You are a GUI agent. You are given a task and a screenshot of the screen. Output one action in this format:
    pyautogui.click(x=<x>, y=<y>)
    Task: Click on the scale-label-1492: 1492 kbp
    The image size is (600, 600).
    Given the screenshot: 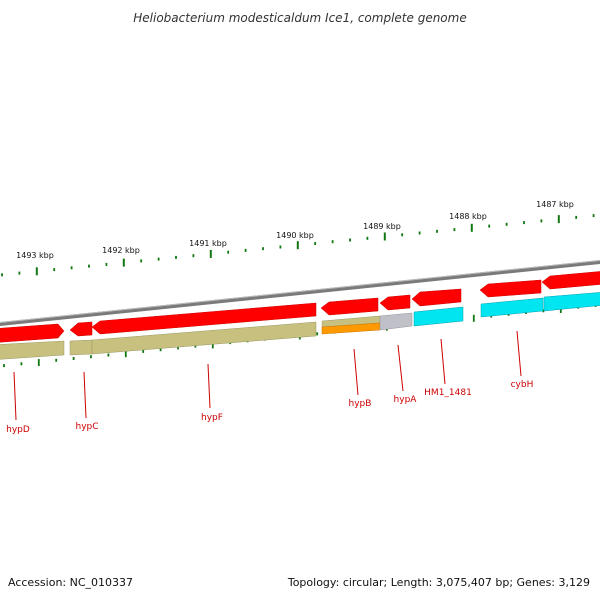 What is the action you would take?
    pyautogui.click(x=121, y=250)
    